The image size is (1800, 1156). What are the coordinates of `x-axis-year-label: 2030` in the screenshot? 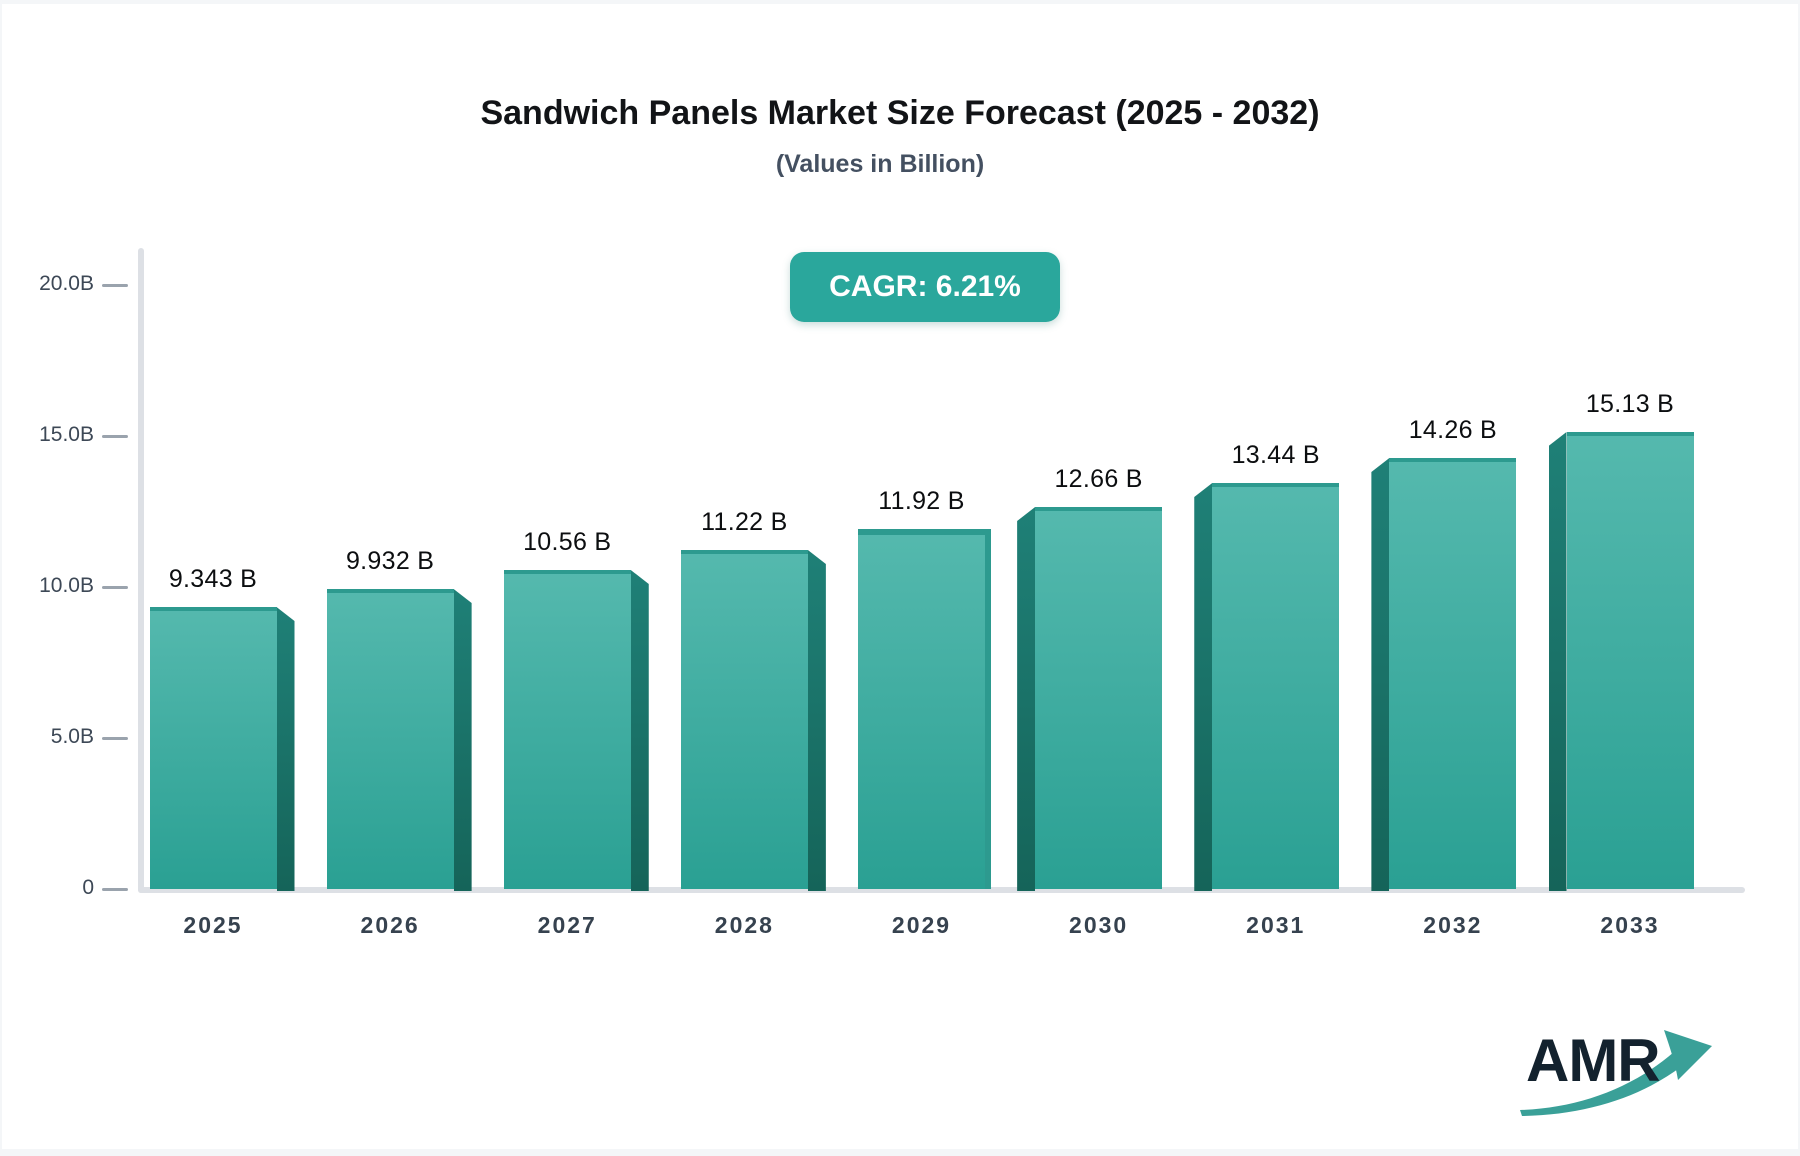 It's located at (1099, 925).